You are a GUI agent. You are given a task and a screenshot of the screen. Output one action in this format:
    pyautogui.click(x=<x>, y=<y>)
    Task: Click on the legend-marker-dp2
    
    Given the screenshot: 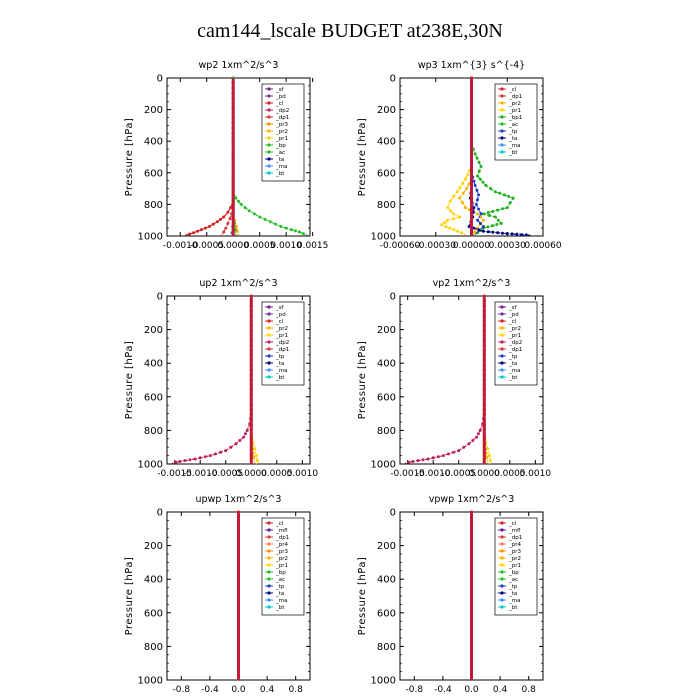 What is the action you would take?
    pyautogui.click(x=269, y=342)
    